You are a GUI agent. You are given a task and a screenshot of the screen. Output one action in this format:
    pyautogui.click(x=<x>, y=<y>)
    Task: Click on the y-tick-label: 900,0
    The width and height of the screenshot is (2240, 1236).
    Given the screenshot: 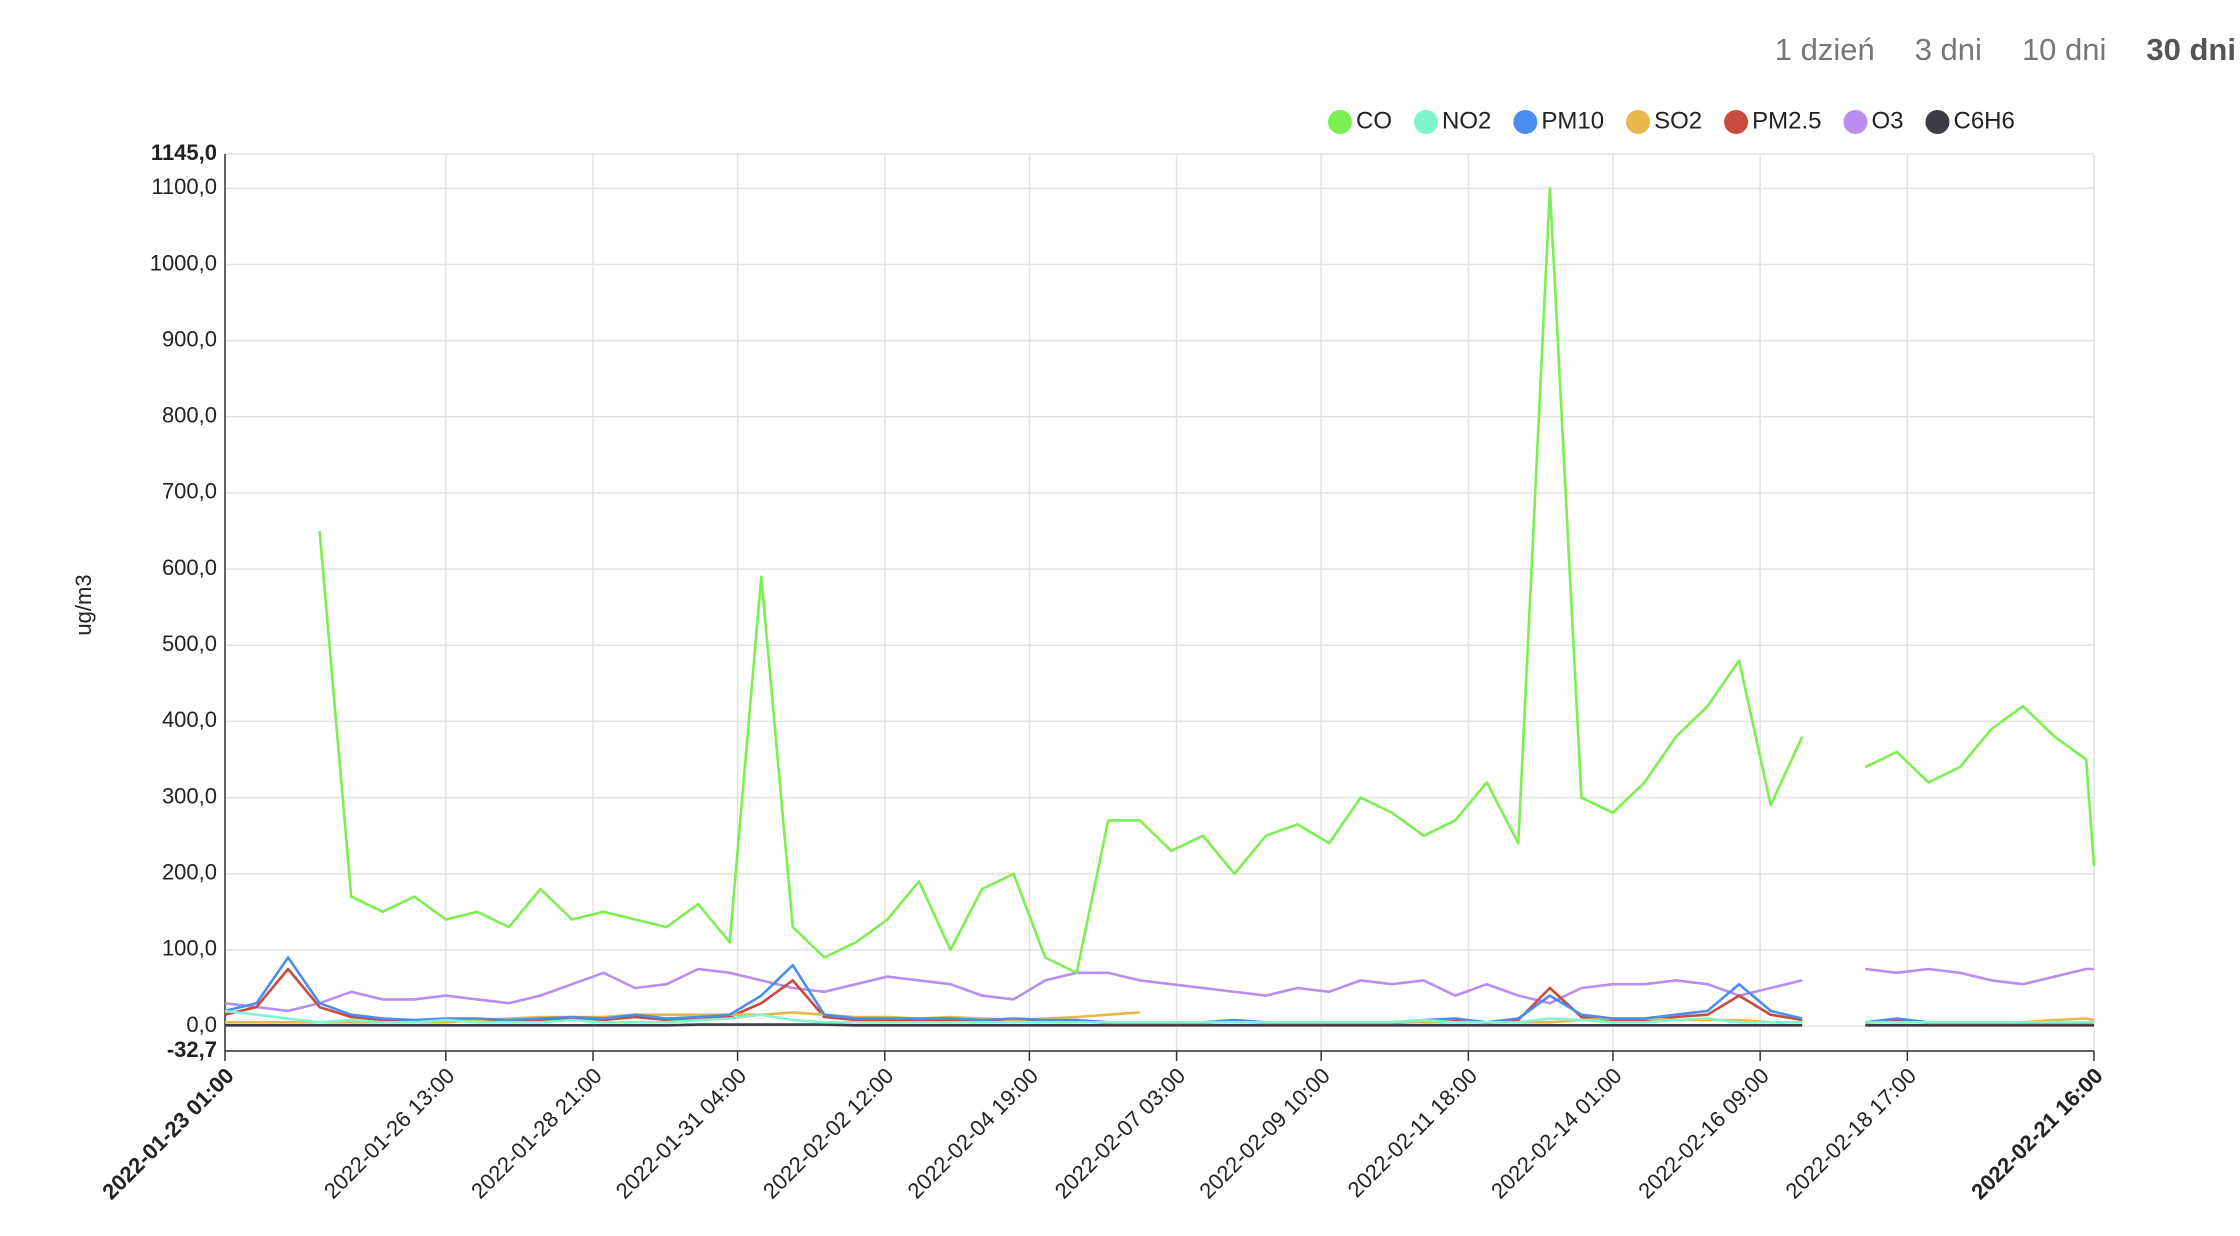 What is the action you would take?
    pyautogui.click(x=189, y=338)
    